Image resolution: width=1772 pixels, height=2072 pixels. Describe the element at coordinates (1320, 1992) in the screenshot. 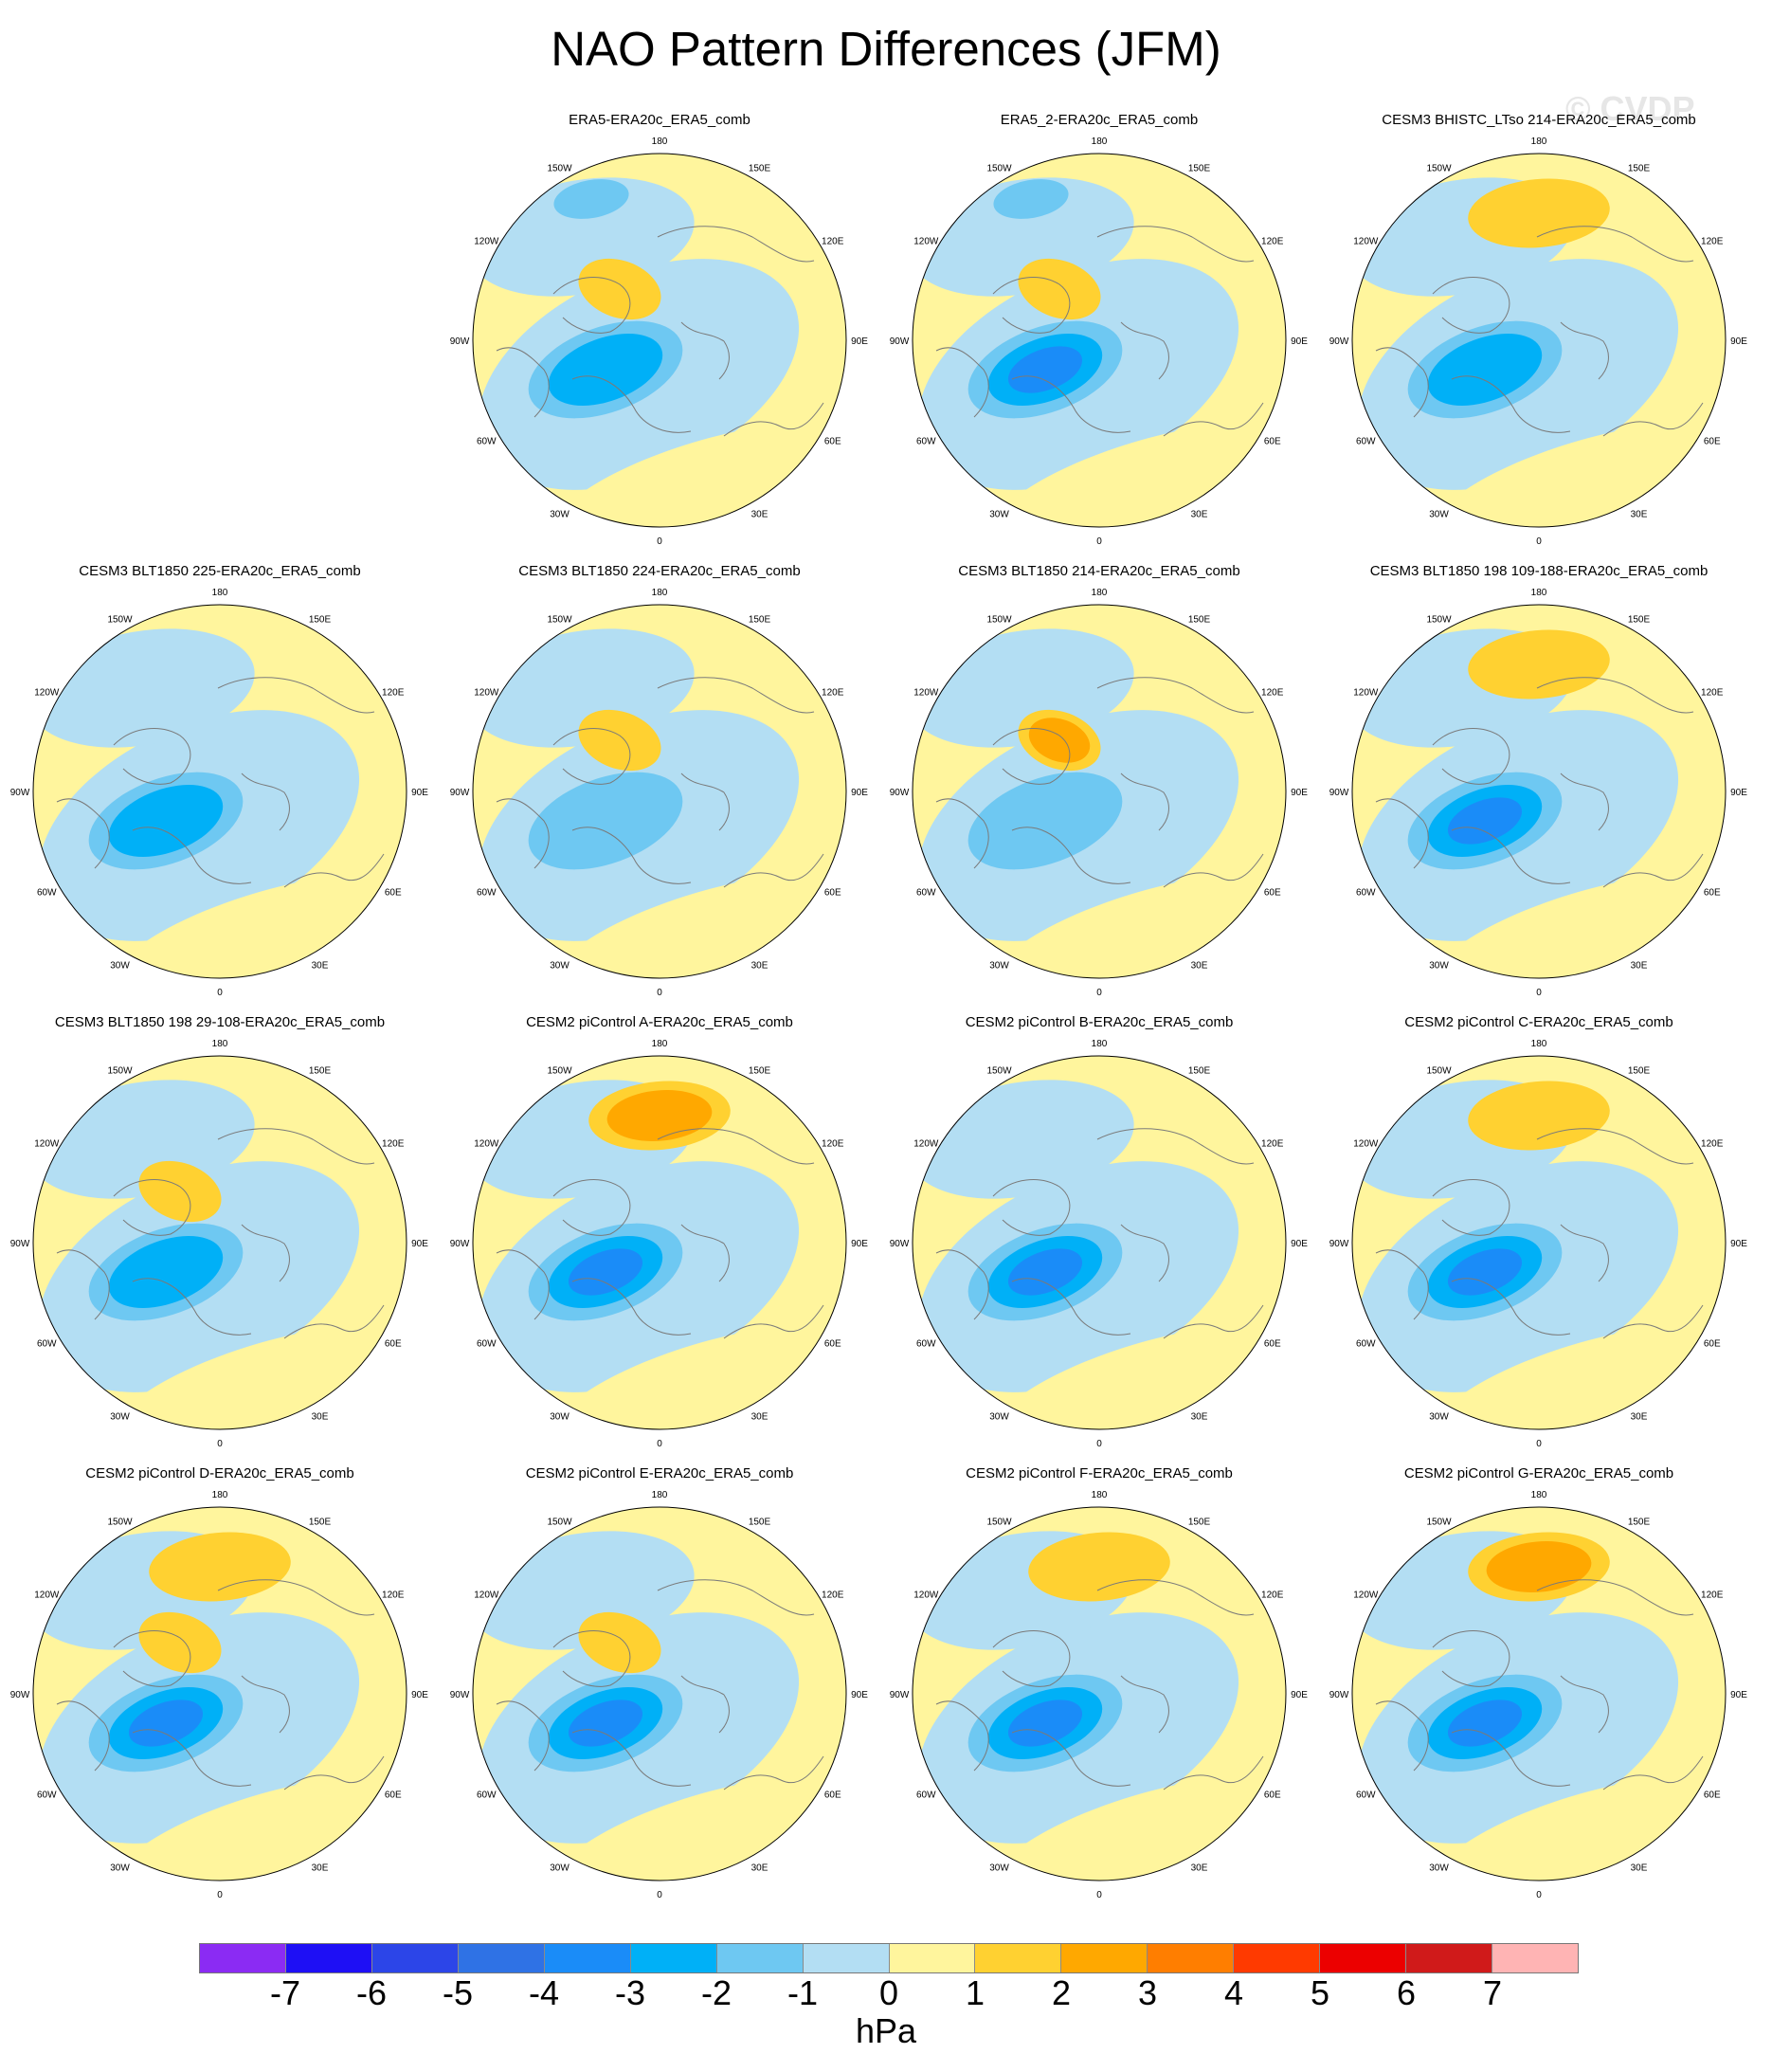

I see `colorbar-tick-label: 5` at that location.